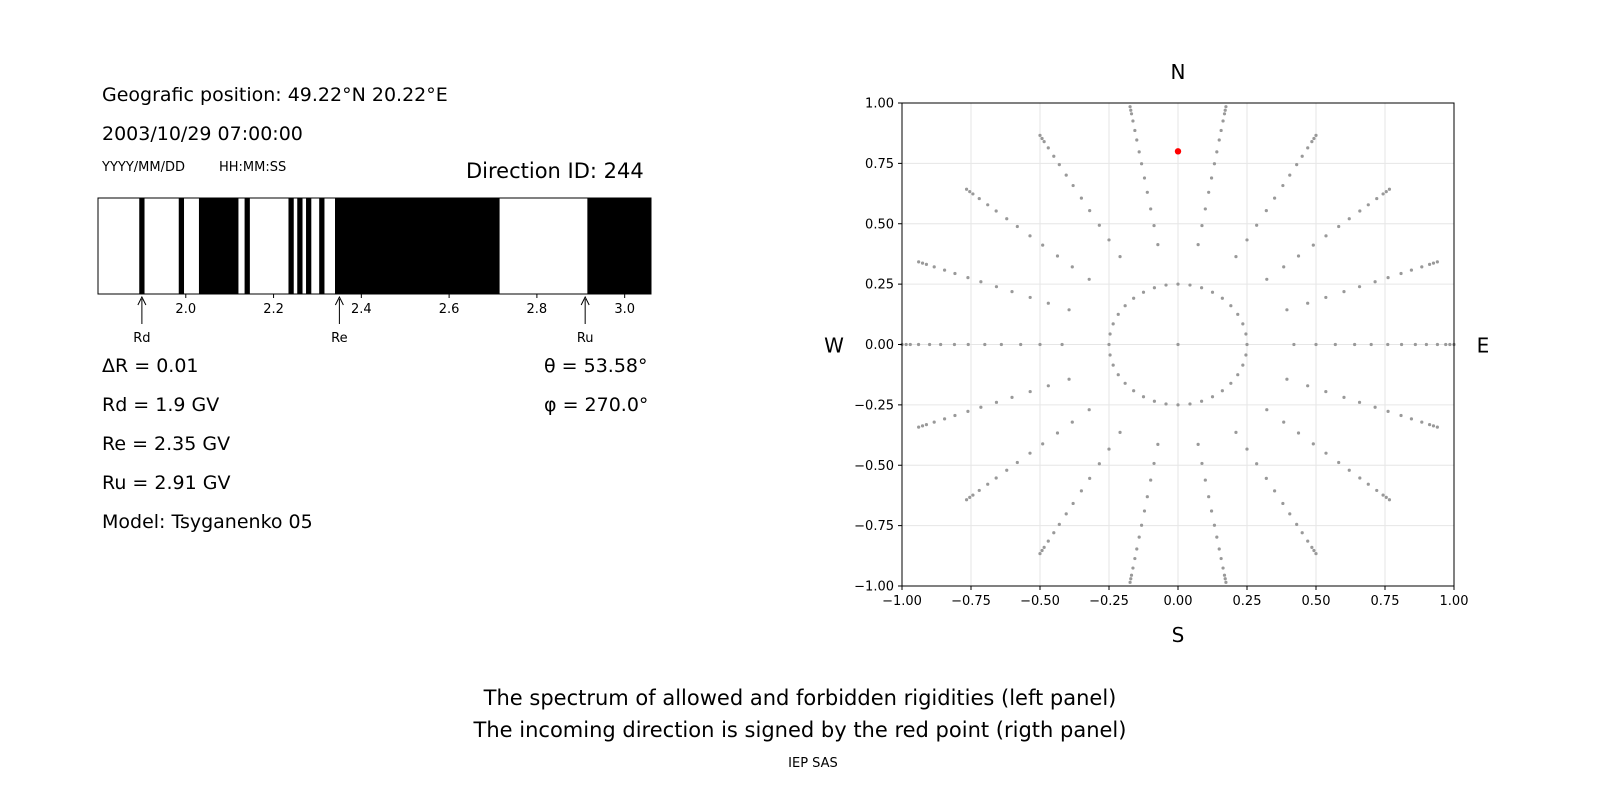 The height and width of the screenshot is (800, 1600). Describe the element at coordinates (1483, 346) in the screenshot. I see `compass-east: E` at that location.